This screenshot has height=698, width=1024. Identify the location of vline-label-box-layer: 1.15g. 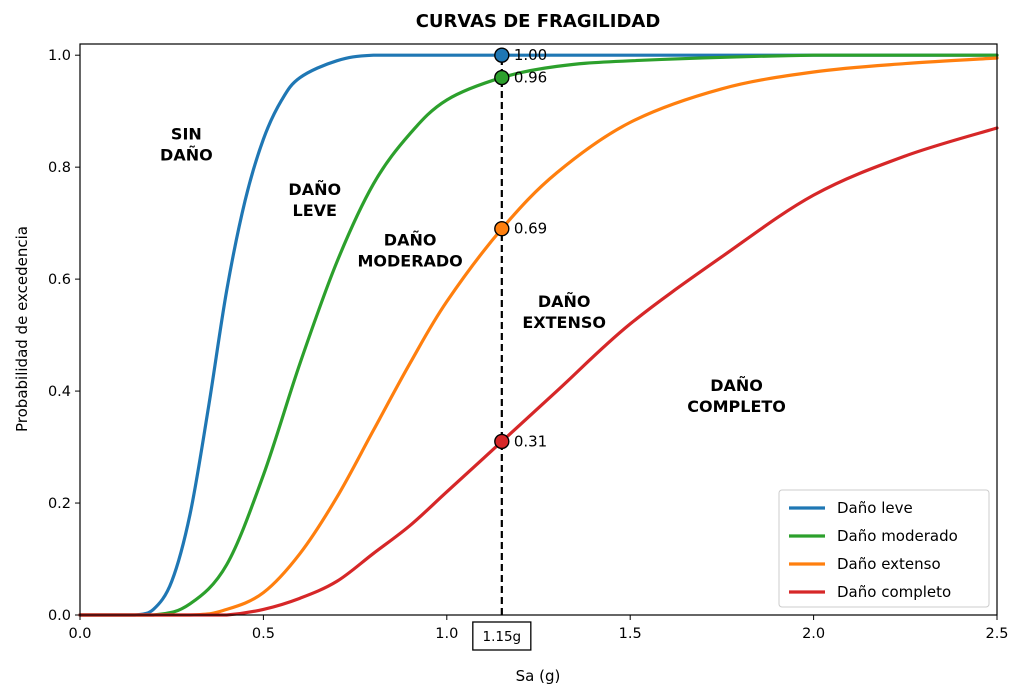
(502, 636).